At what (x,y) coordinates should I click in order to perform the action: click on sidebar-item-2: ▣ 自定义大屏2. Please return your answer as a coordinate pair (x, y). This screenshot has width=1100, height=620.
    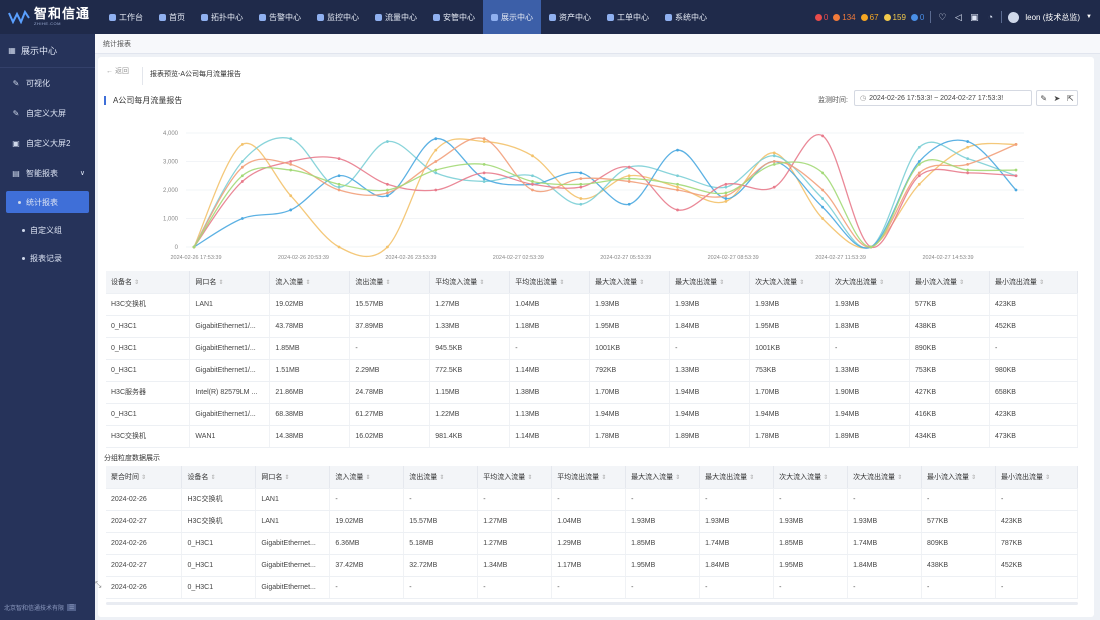
    Looking at the image, I should click on (47, 143).